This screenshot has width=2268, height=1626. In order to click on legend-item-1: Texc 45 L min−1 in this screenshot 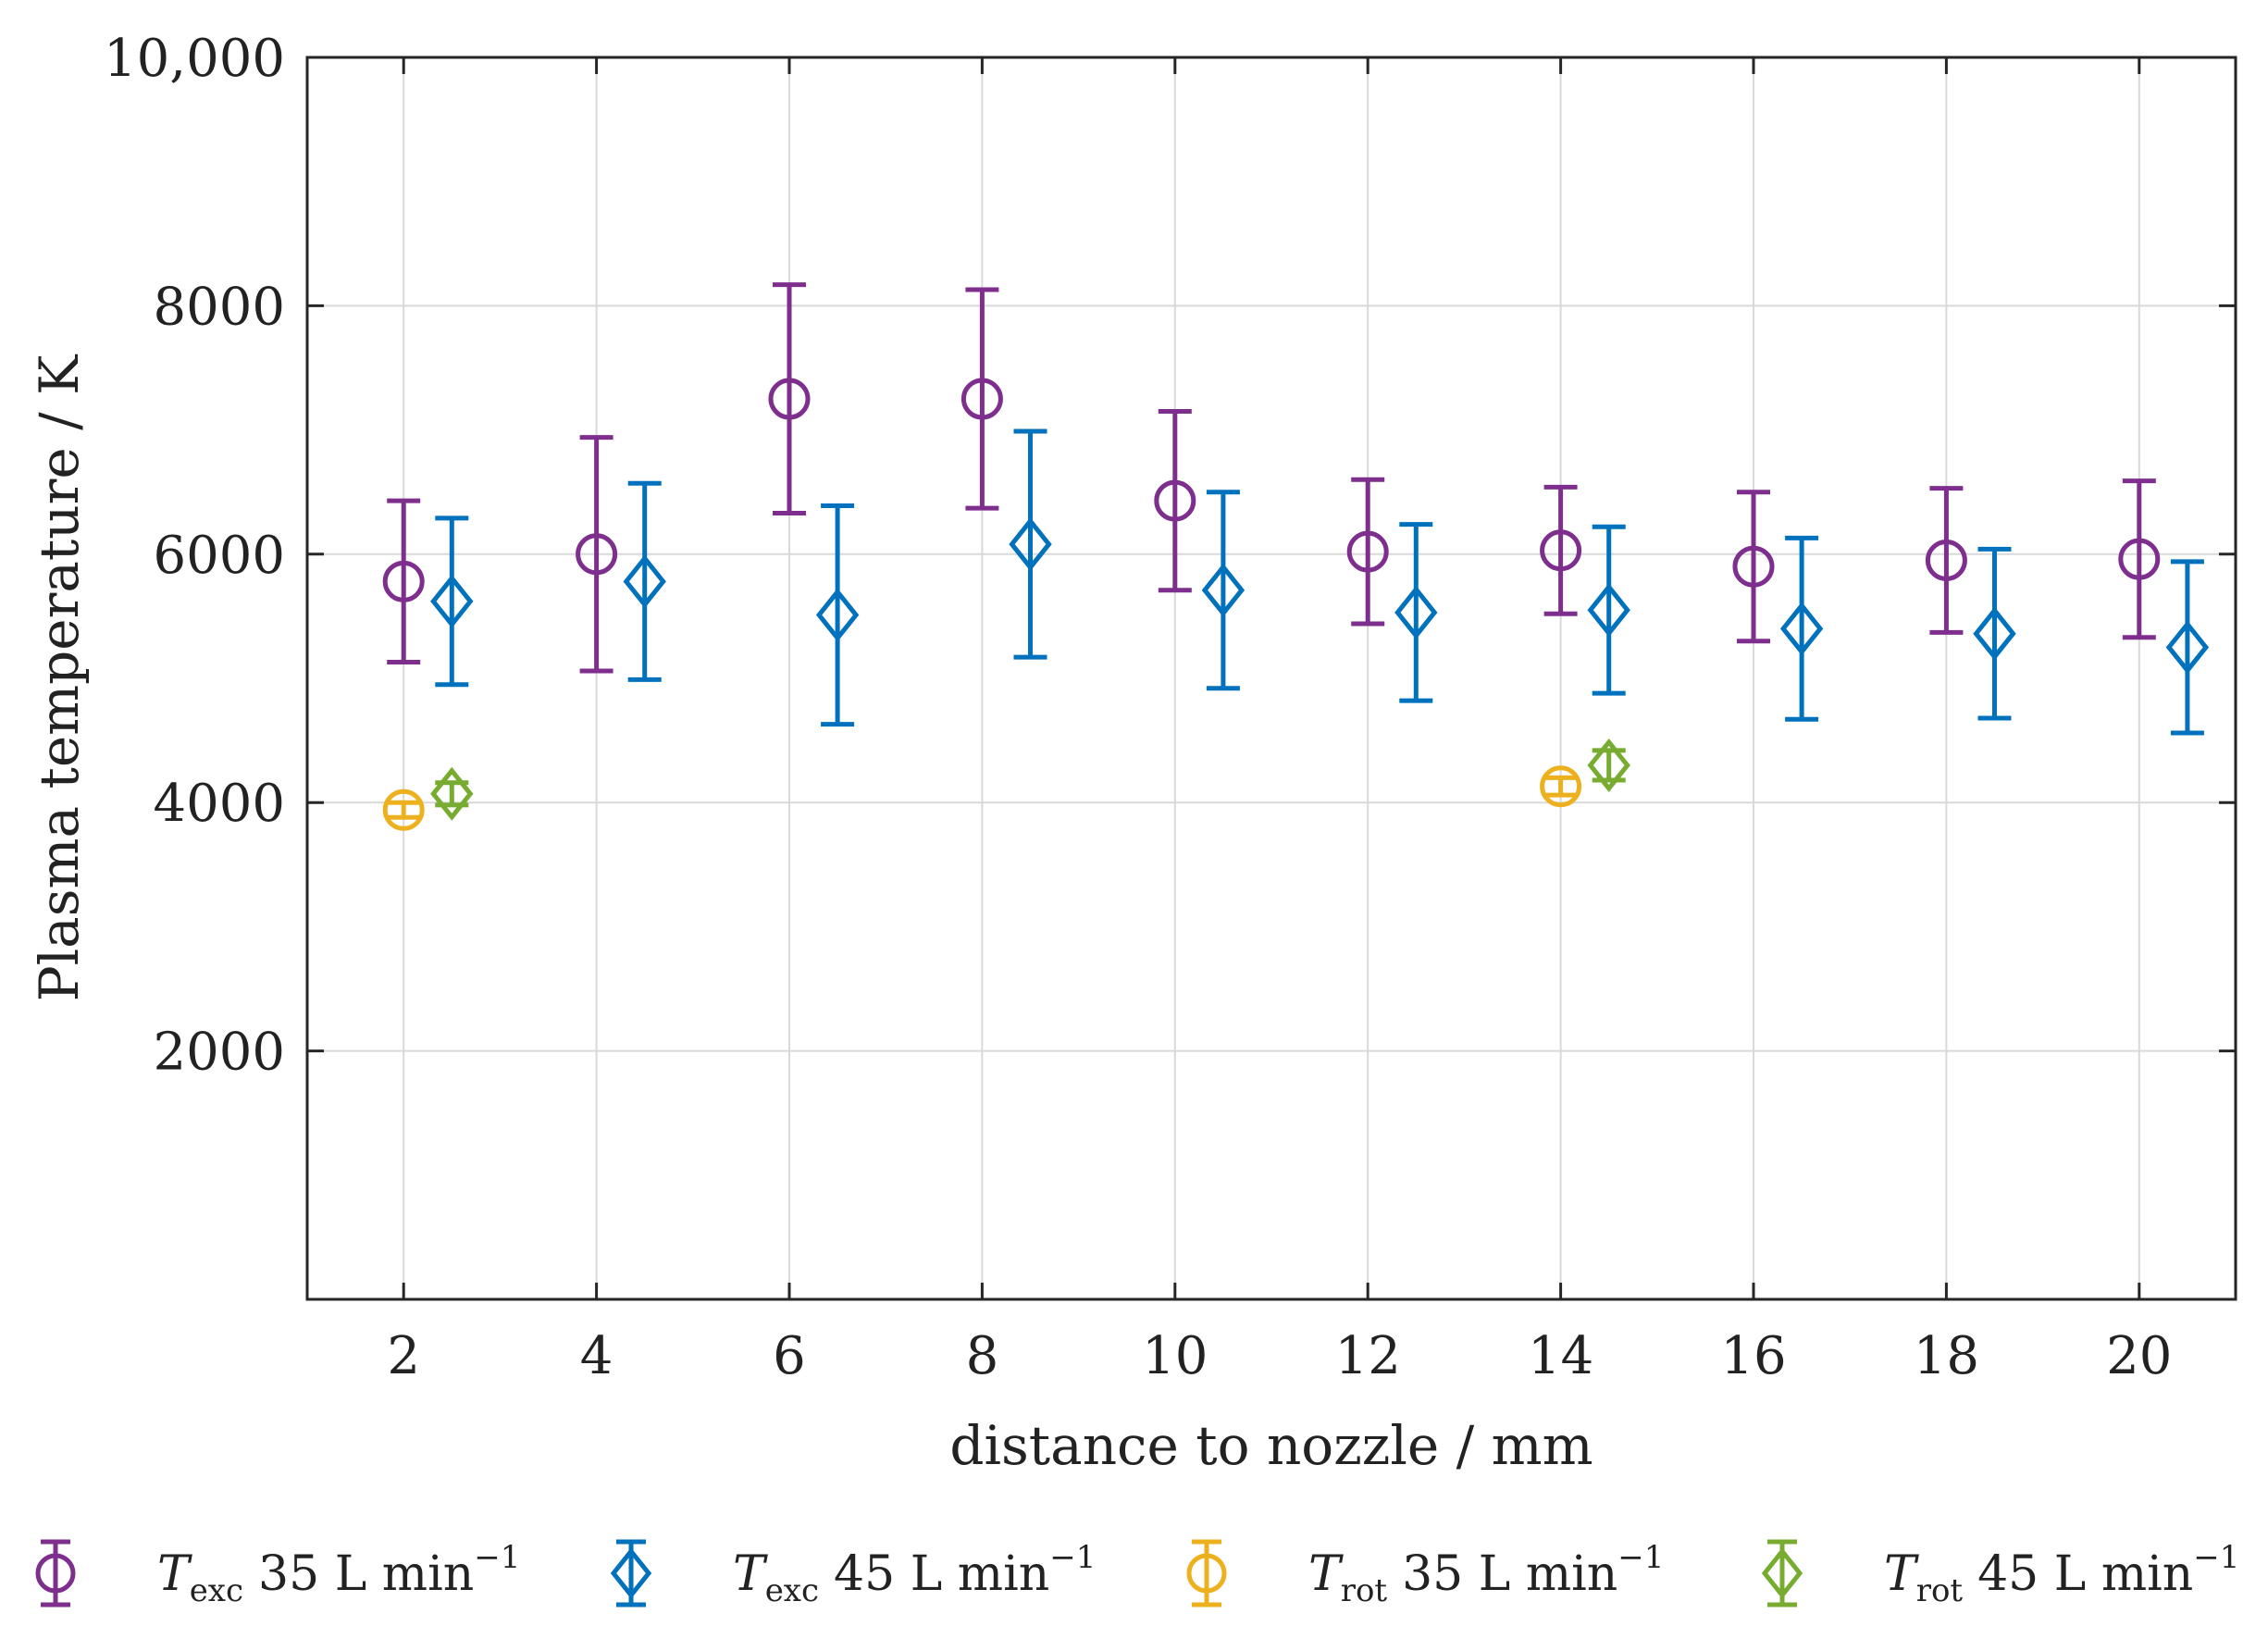, I will do `click(853, 1574)`.